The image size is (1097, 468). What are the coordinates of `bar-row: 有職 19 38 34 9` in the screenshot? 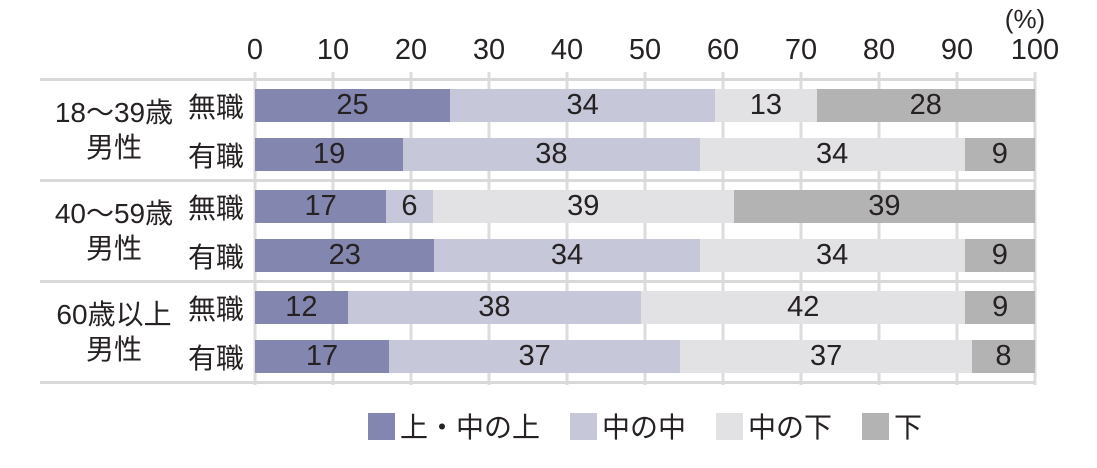 It's located at (611, 154).